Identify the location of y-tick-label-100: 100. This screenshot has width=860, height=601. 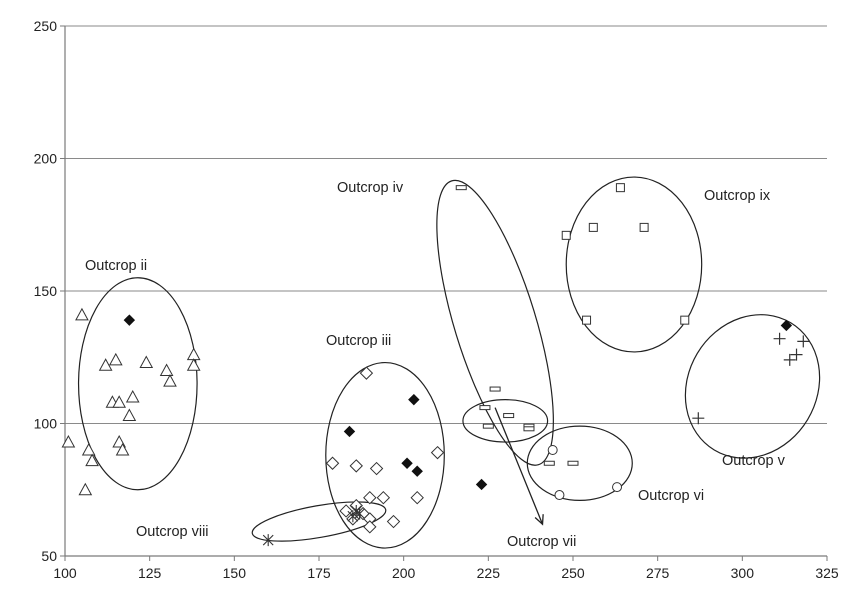
(46, 424).